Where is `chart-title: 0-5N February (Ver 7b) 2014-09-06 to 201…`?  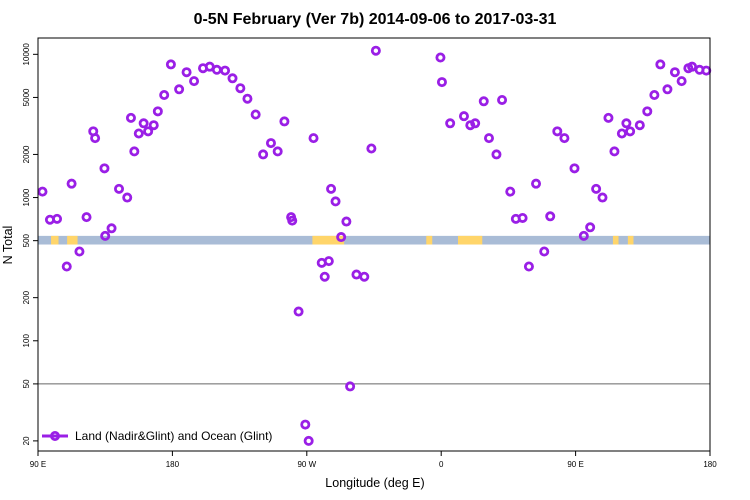
chart-title: 0-5N February (Ver 7b) 2014-09-06 to 201… is located at coordinates (375, 19).